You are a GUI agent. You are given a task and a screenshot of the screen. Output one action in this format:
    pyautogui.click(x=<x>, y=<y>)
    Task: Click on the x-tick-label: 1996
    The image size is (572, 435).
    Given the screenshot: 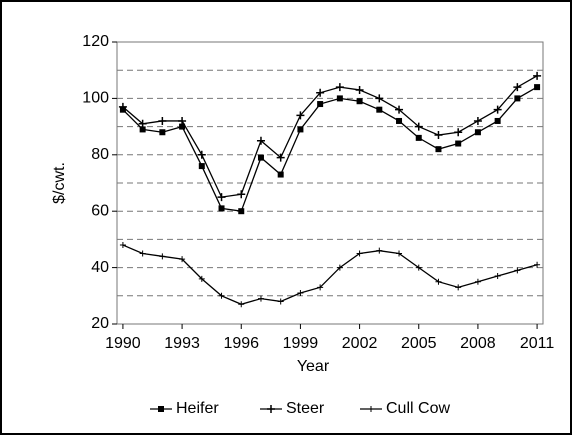 What is the action you would take?
    pyautogui.click(x=241, y=343)
    